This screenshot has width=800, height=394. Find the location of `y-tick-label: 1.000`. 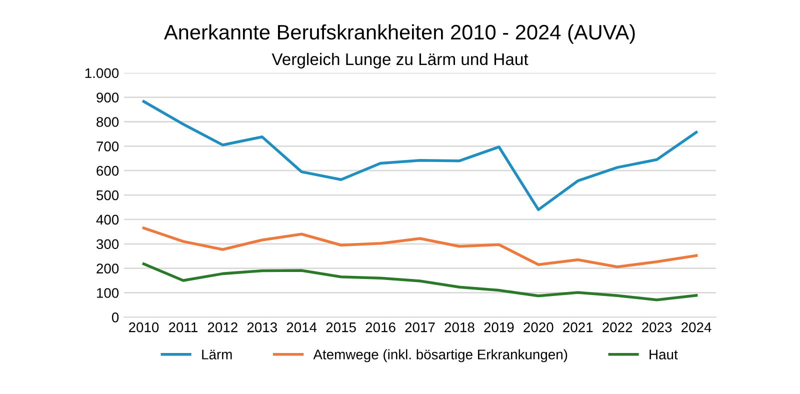

y-tick-label: 1.000 is located at coordinates (102, 73).